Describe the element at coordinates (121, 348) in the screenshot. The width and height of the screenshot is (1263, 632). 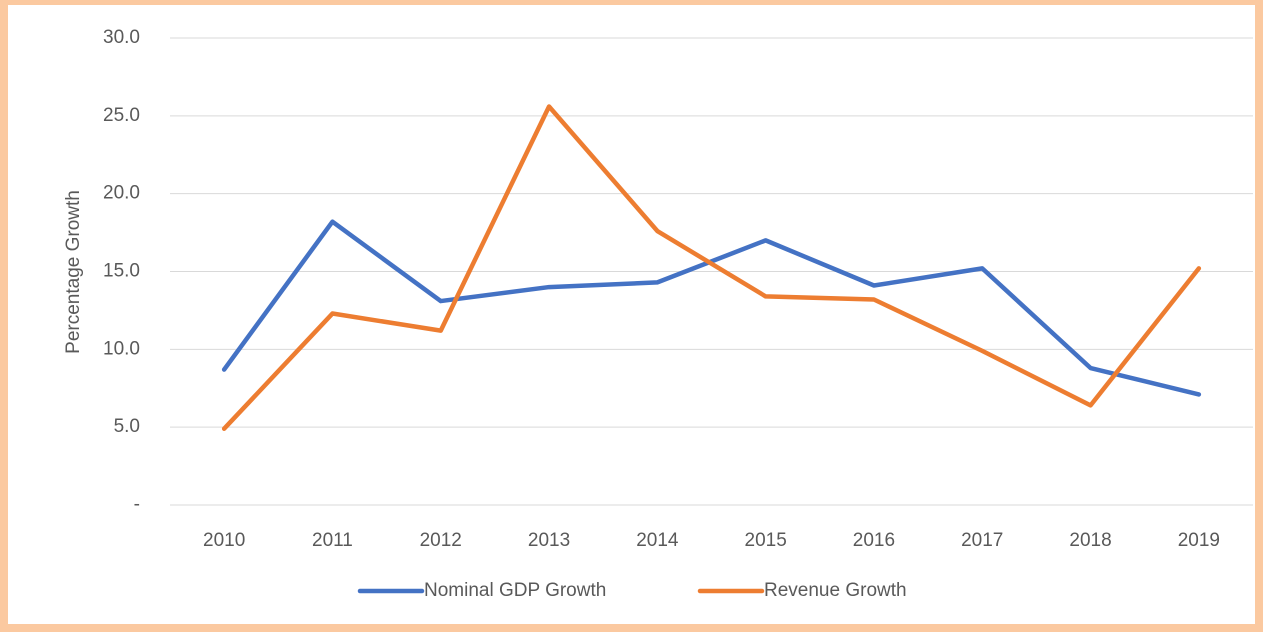
I see `y-tick-label: 10.0` at that location.